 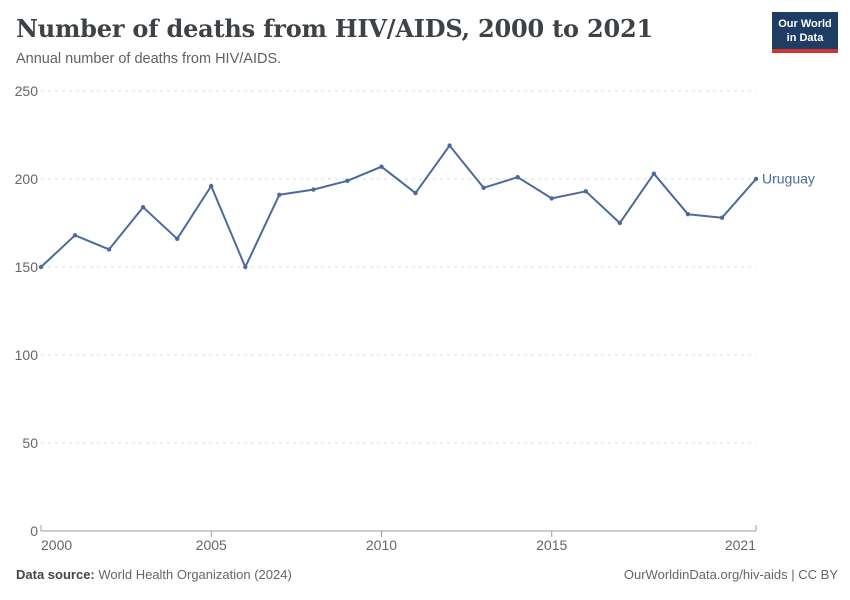 I want to click on y-tick-label-50: 50, so click(x=30, y=443).